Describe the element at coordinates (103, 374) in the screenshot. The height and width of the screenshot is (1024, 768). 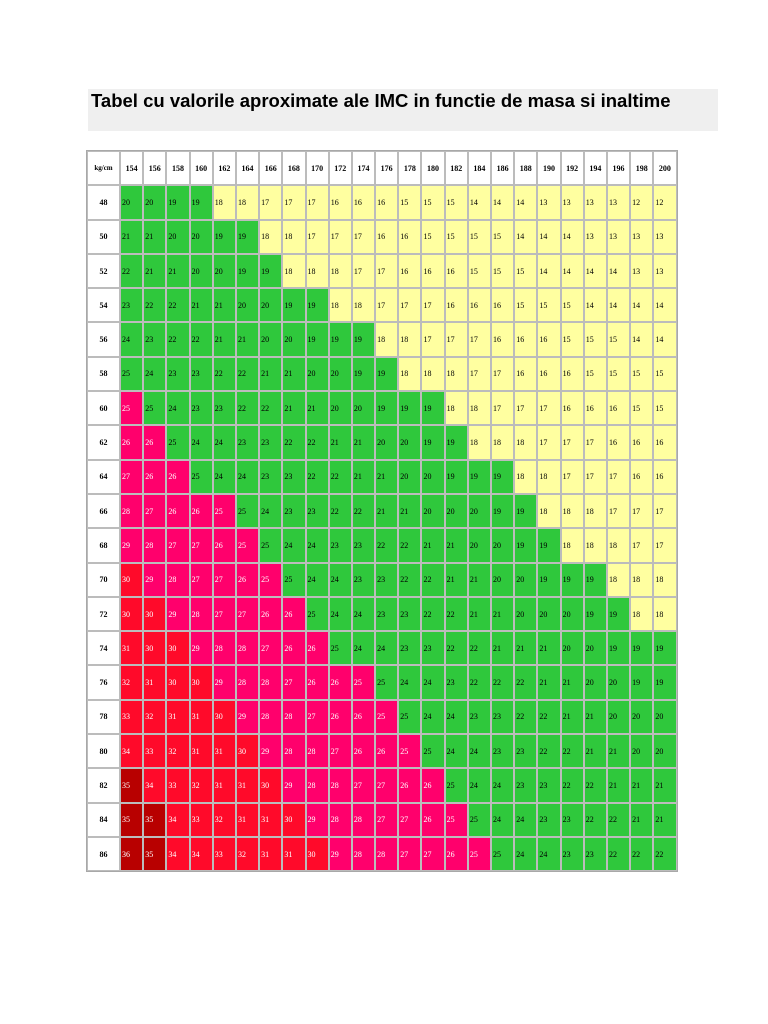
I see `mass-label: 58` at that location.